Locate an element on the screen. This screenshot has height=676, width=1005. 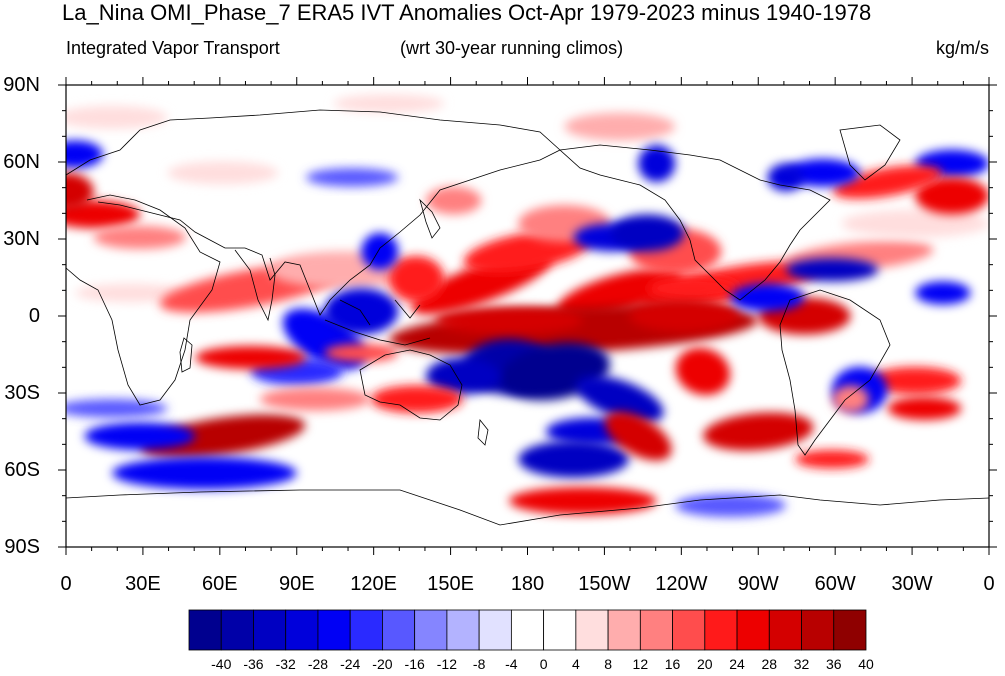
x-tick-label: 60W is located at coordinates (835, 584).